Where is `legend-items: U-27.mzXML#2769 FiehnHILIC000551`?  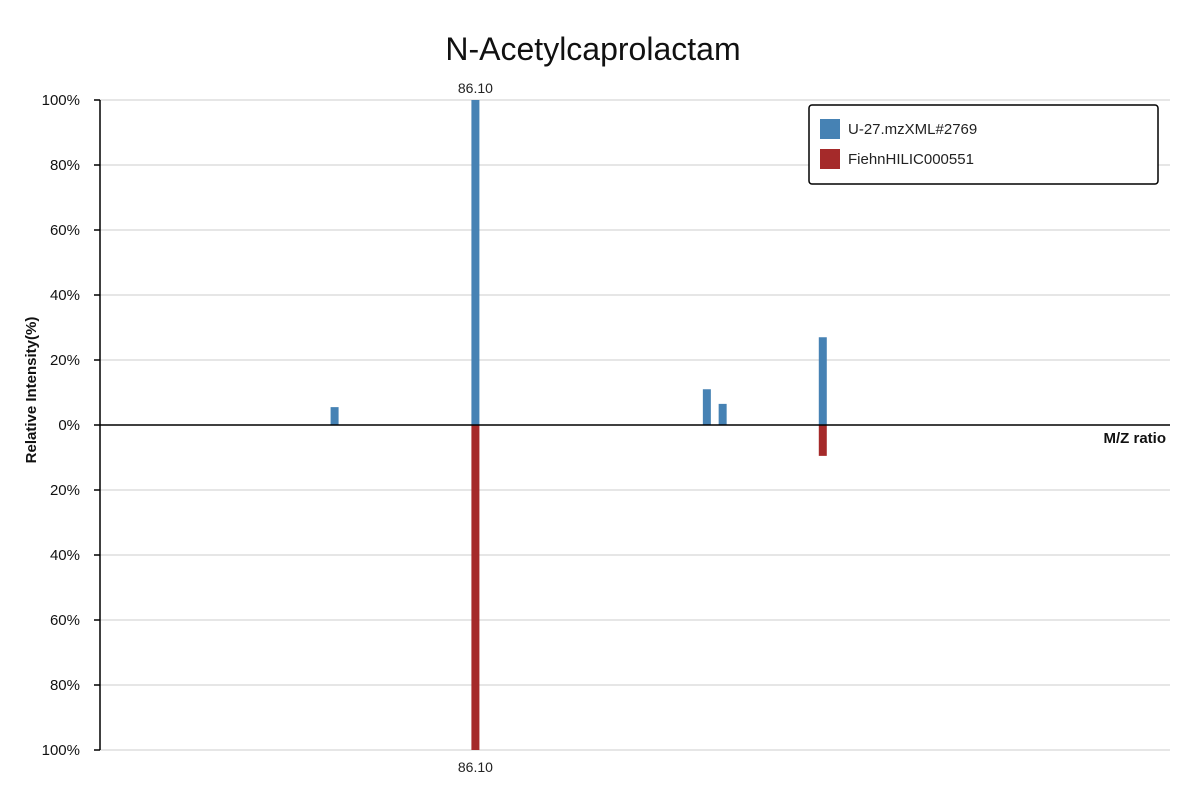
legend-items: U-27.mzXML#2769 FiehnHILIC000551 is located at coordinates (898, 144).